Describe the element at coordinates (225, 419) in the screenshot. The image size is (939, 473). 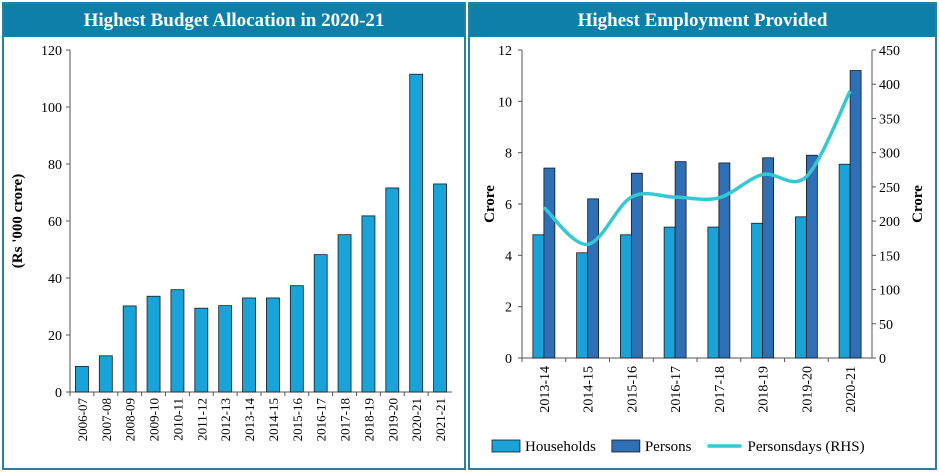
I see `x-tick-label: 2012-13` at that location.